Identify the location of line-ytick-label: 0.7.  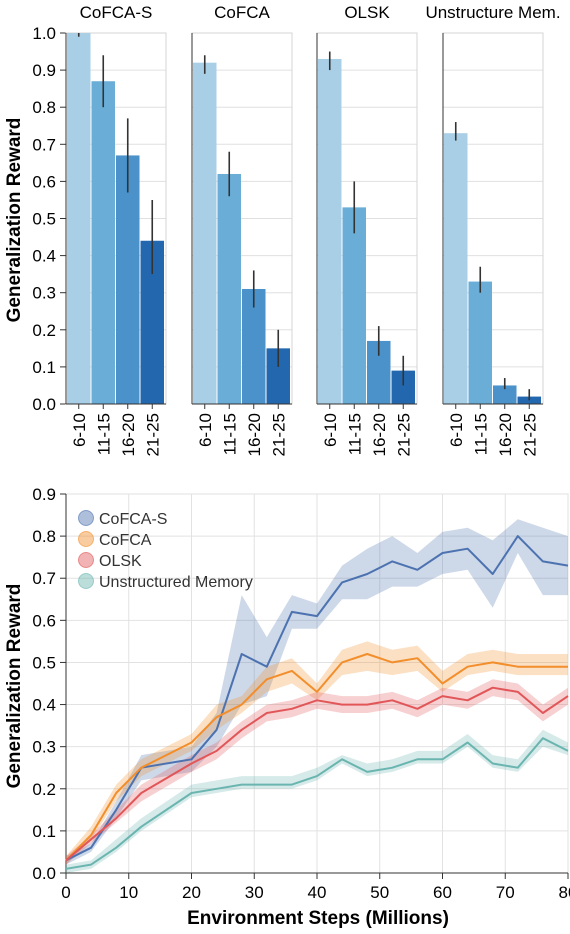
(44, 578).